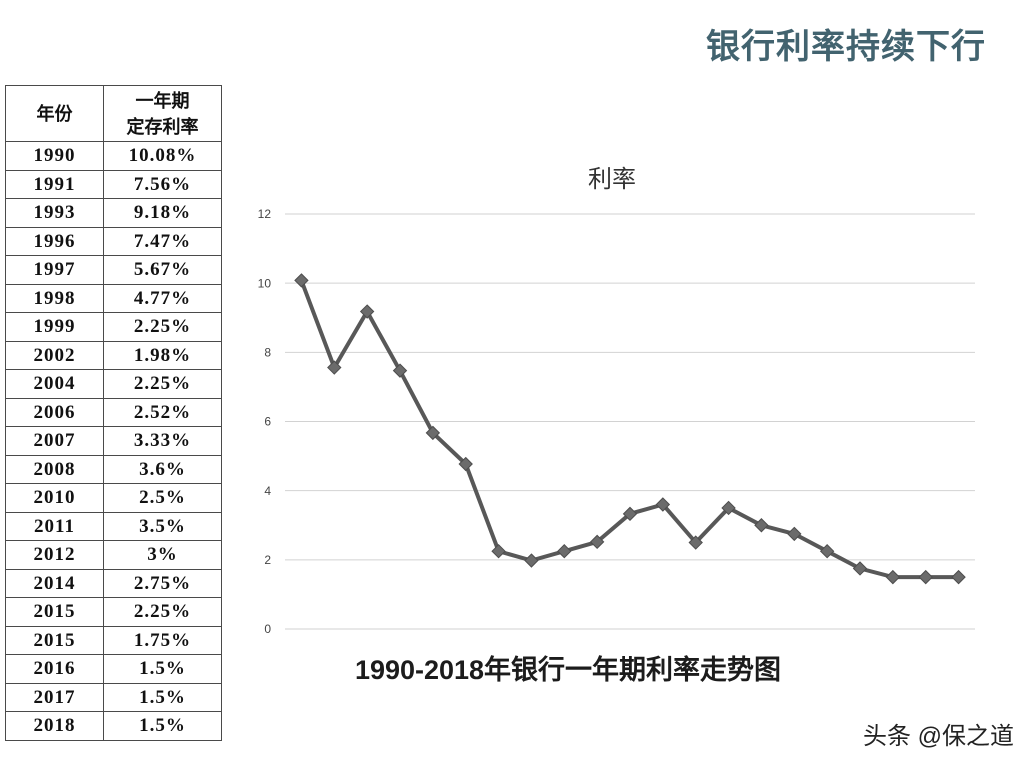 The height and width of the screenshot is (771, 1036). I want to click on y-tick-label: 2, so click(267, 560).